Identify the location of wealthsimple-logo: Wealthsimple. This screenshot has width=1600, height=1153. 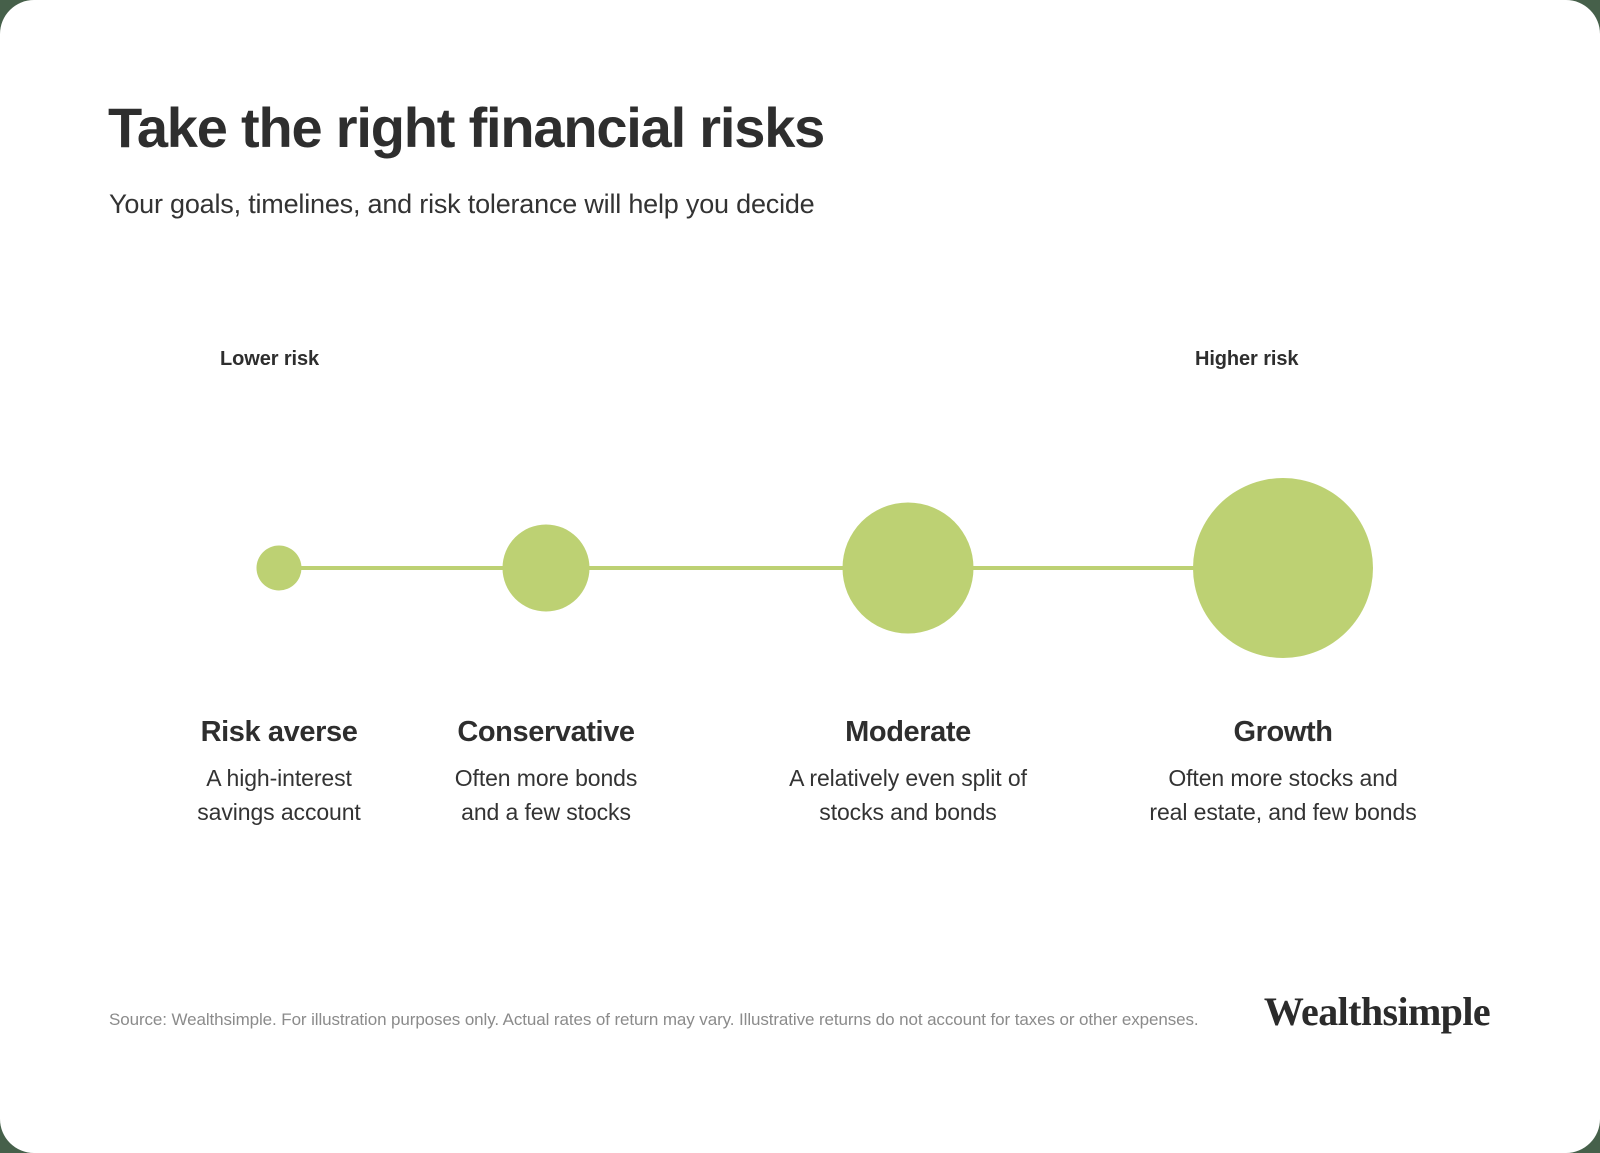
(1377, 1011).